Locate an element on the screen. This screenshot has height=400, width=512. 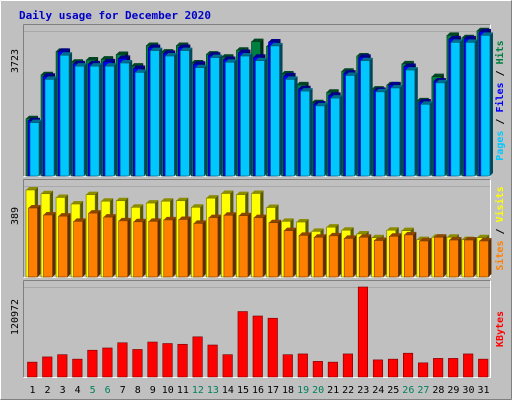
day-label-21: 21 is located at coordinates (333, 390).